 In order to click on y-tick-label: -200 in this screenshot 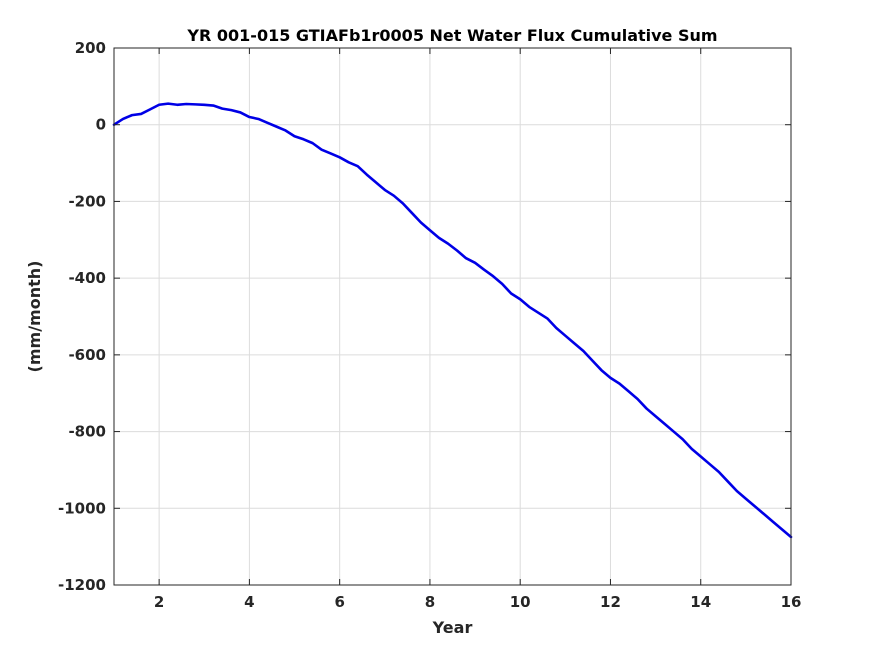, I will do `click(87, 201)`.